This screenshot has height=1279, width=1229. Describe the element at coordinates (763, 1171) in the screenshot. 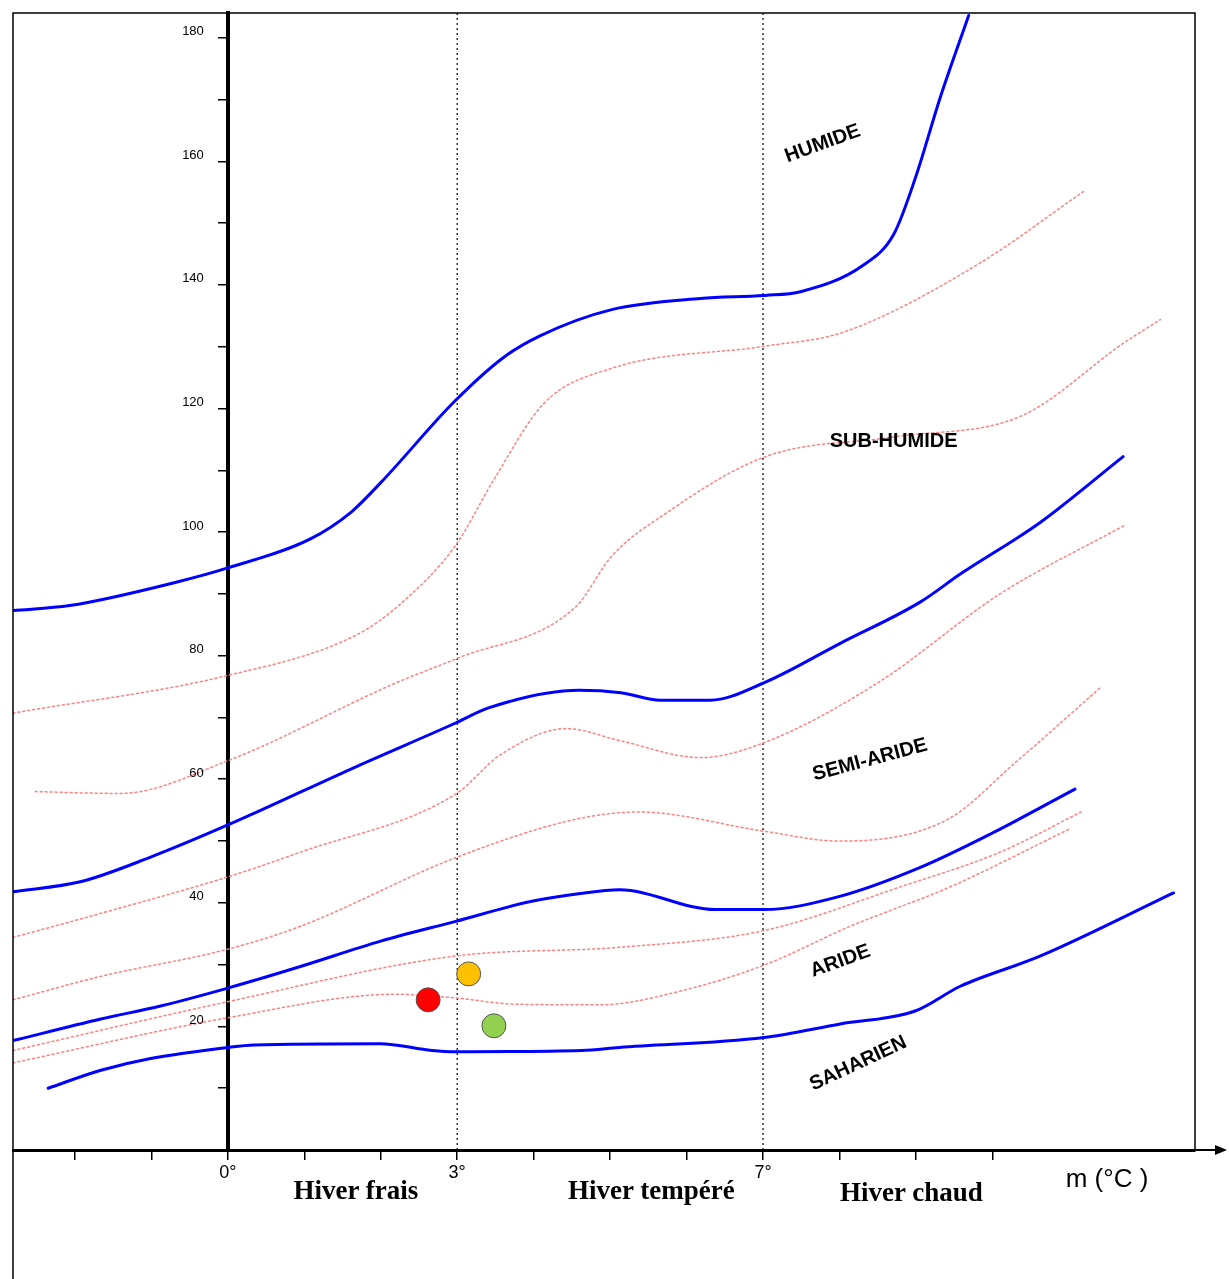

I see `x-tick-label: 7°` at that location.